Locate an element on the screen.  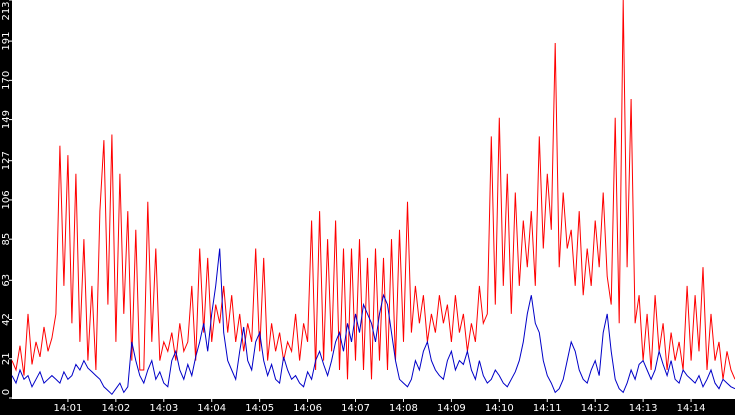
y-tick-label: 127 is located at coordinates (6, 160).